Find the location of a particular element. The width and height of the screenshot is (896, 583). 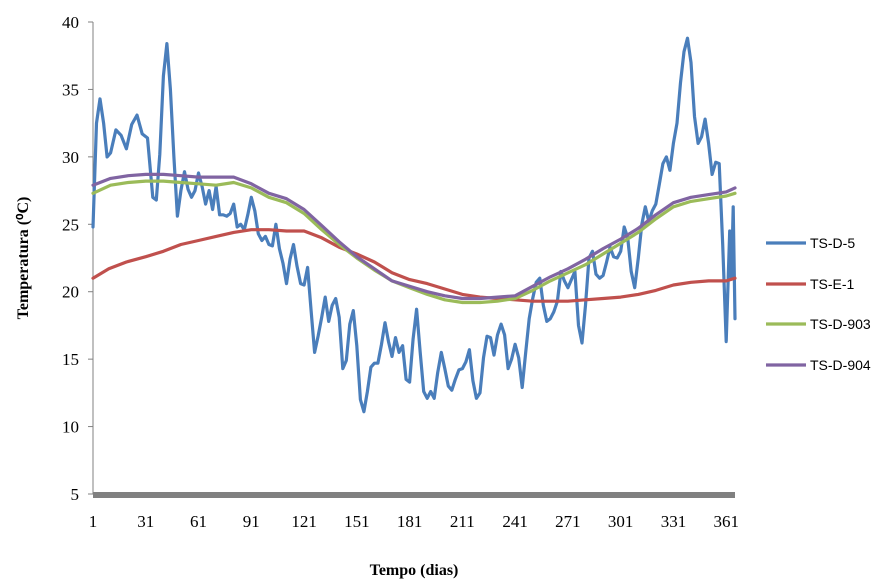

y-tick-label: 10 is located at coordinates (70, 427).